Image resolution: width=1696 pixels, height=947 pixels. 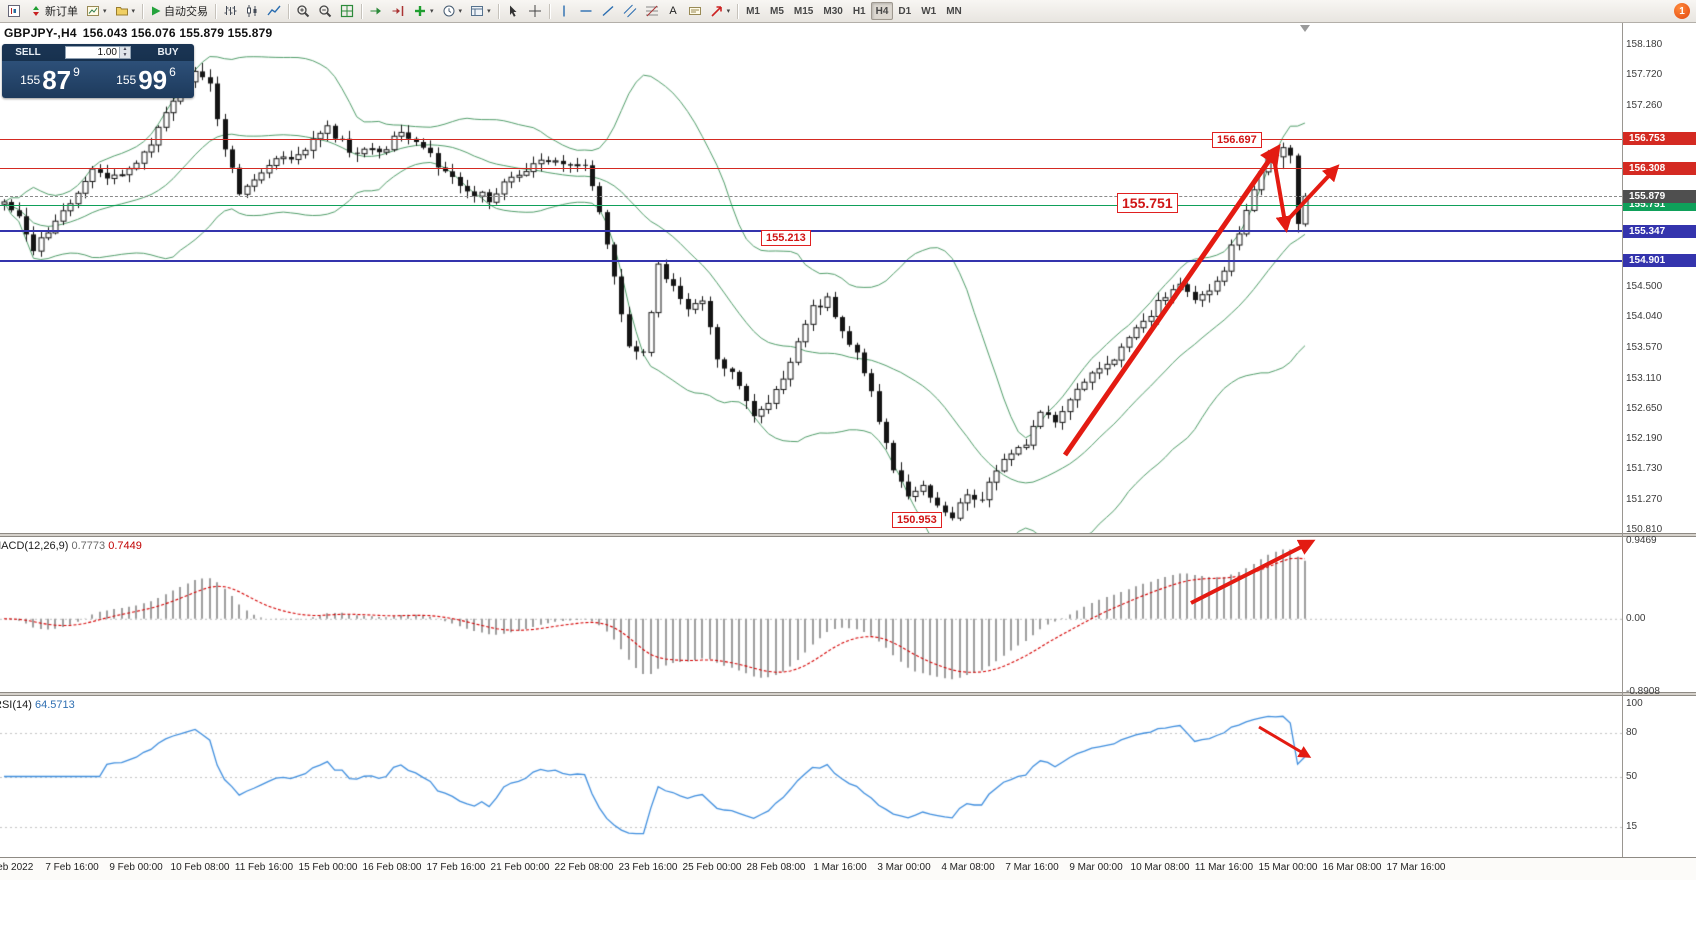 I want to click on timeframe-m30-button: M30, so click(x=833, y=11).